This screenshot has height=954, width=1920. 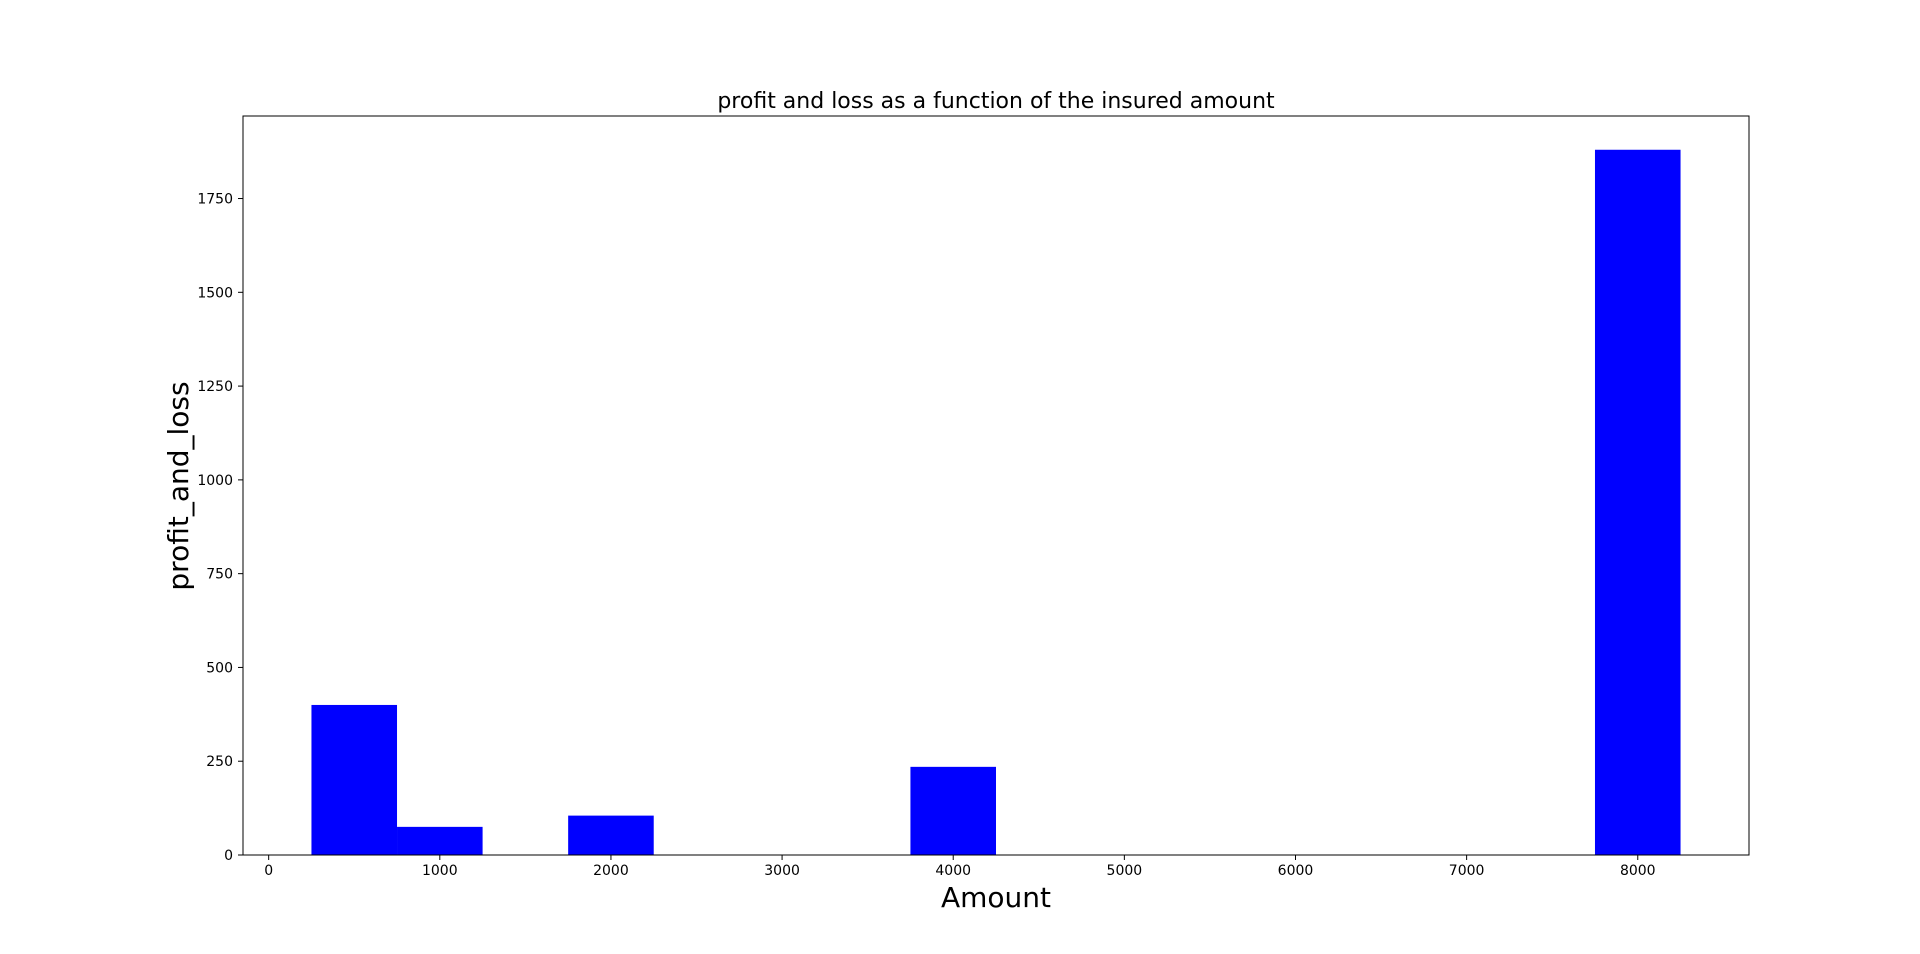 What do you see at coordinates (611, 871) in the screenshot?
I see `x-tick-label: 2000` at bounding box center [611, 871].